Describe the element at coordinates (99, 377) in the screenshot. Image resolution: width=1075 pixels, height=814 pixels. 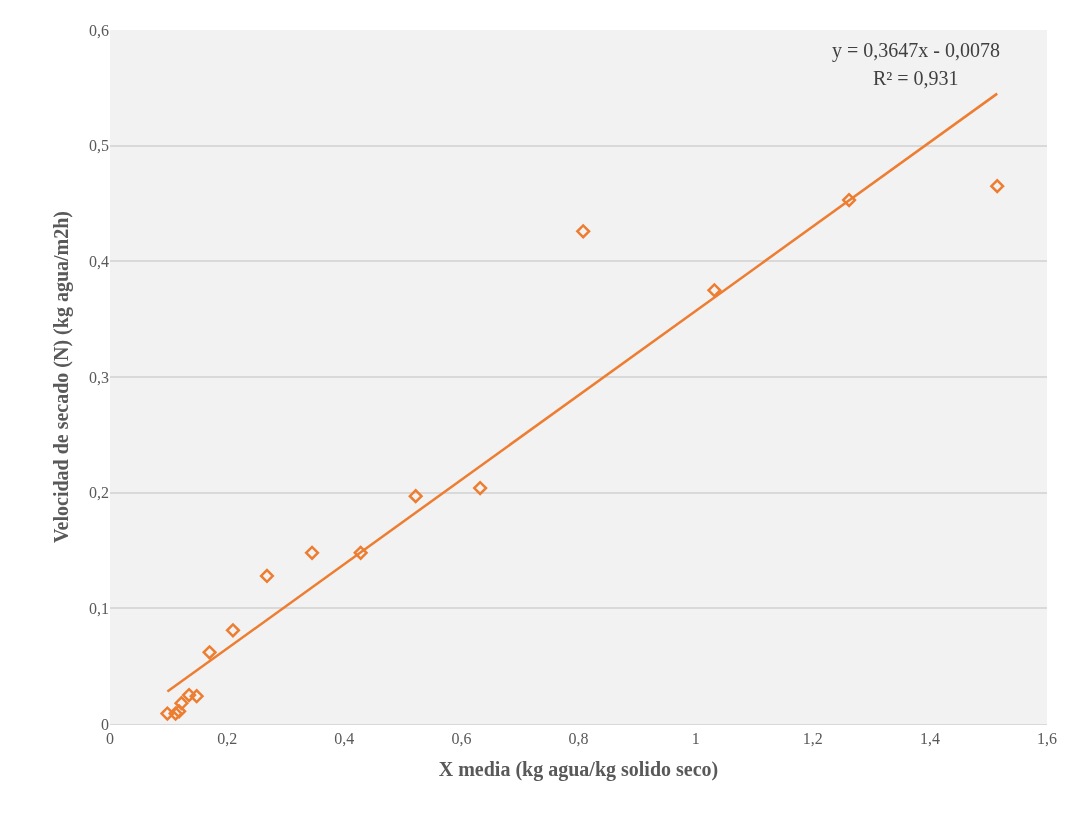
I see `y-tick-label: 0,3` at that location.